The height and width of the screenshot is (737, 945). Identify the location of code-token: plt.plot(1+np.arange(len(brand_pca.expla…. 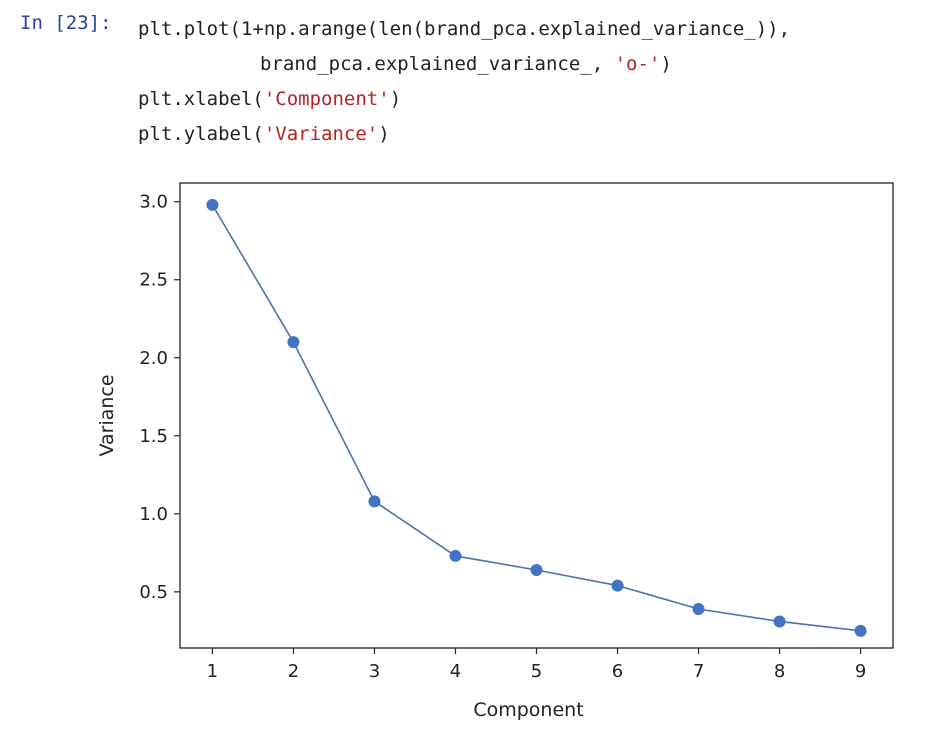
(464, 29).